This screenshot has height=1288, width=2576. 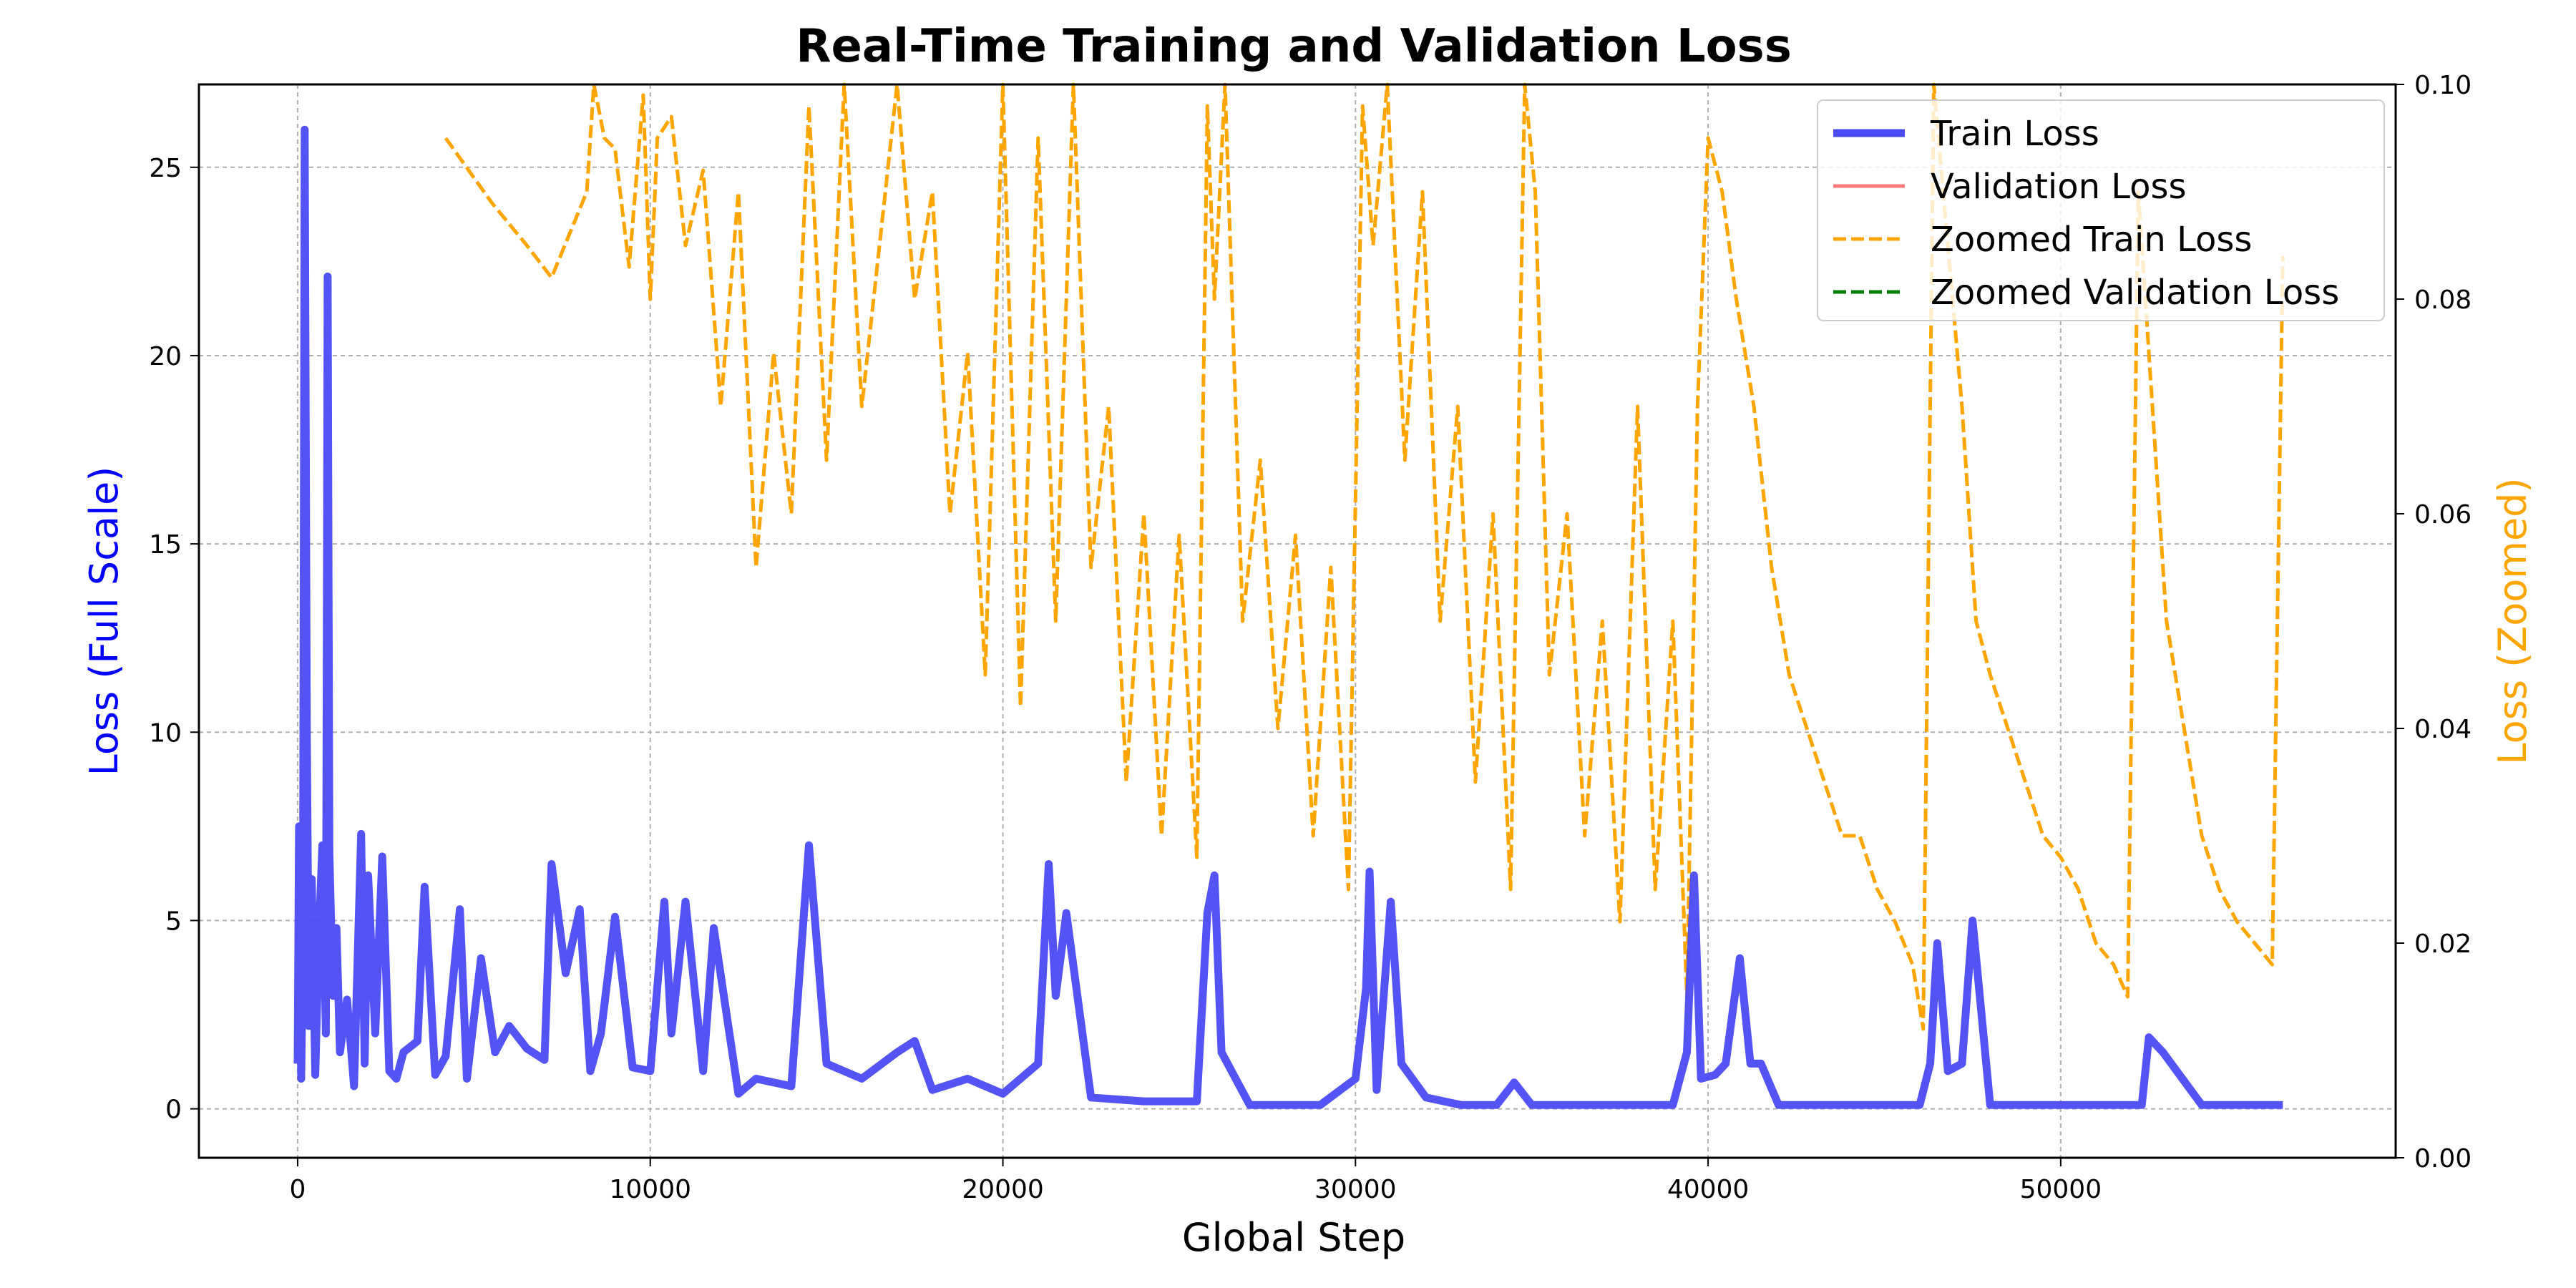 I want to click on x-tick-label: 30000, so click(x=1355, y=1189).